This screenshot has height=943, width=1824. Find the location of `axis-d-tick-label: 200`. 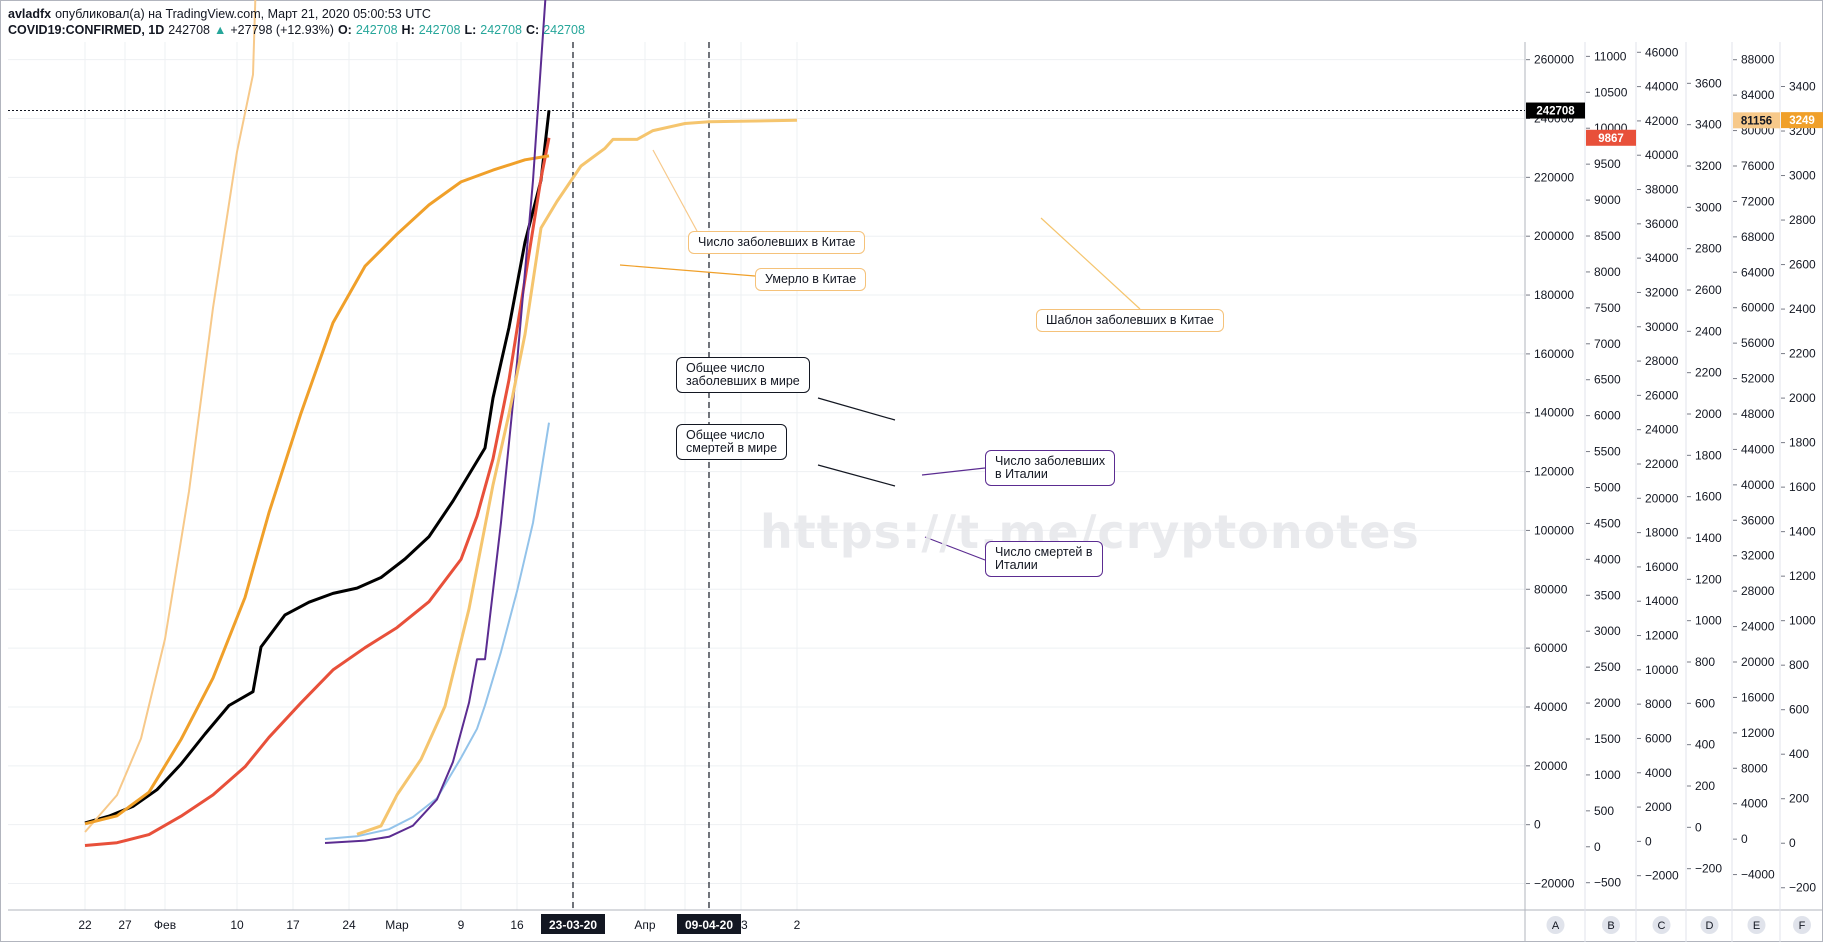

axis-d-tick-label: 200 is located at coordinates (1705, 786).